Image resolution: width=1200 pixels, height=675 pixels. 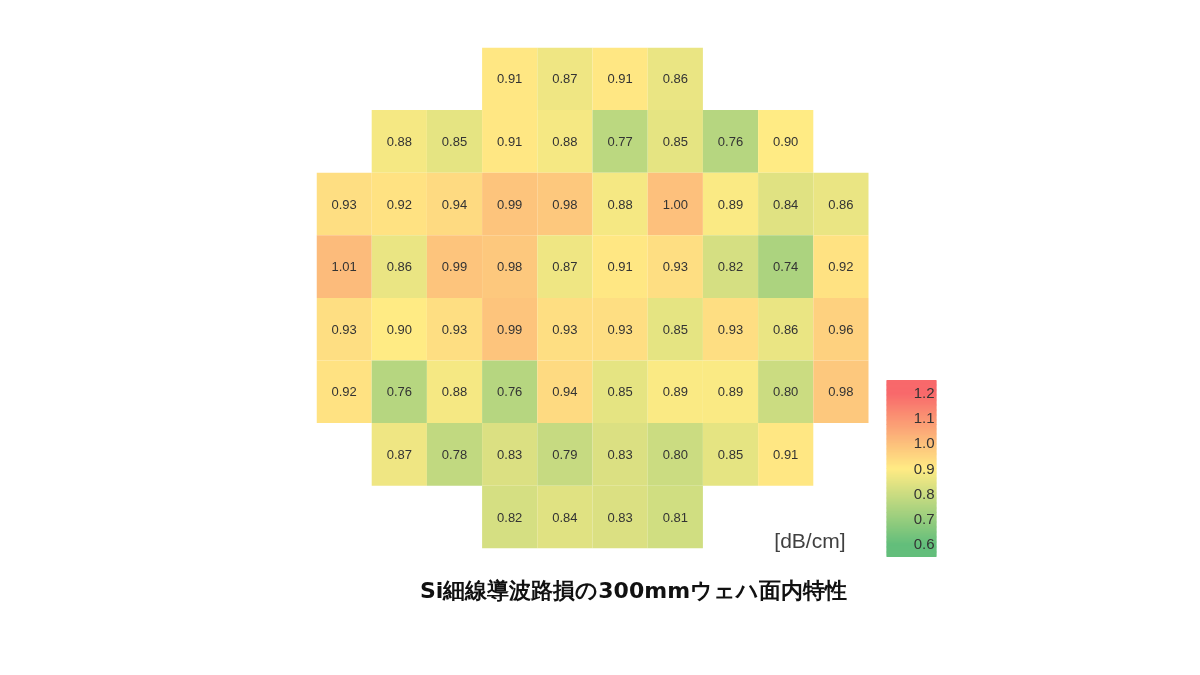 What do you see at coordinates (633, 590) in the screenshot?
I see `text: Si細線導波路損の300mmウェハ面内特性` at bounding box center [633, 590].